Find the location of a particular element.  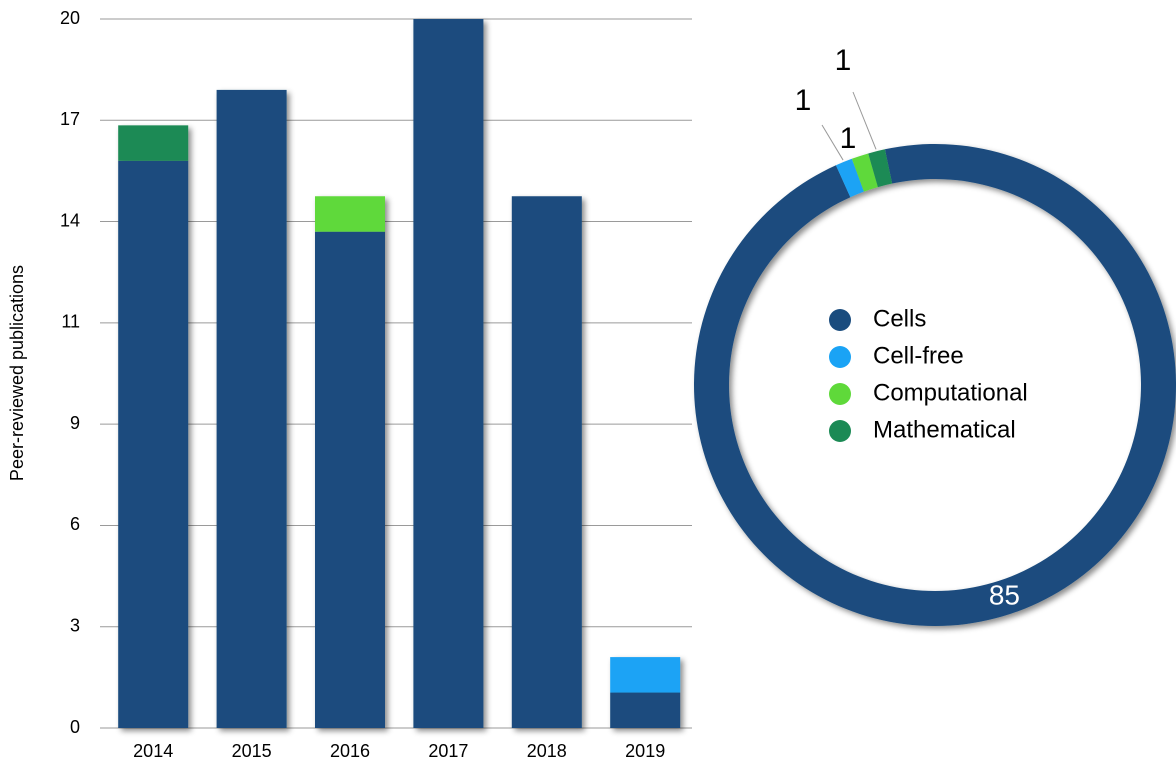

legend-label: Cells is located at coordinates (899, 318).